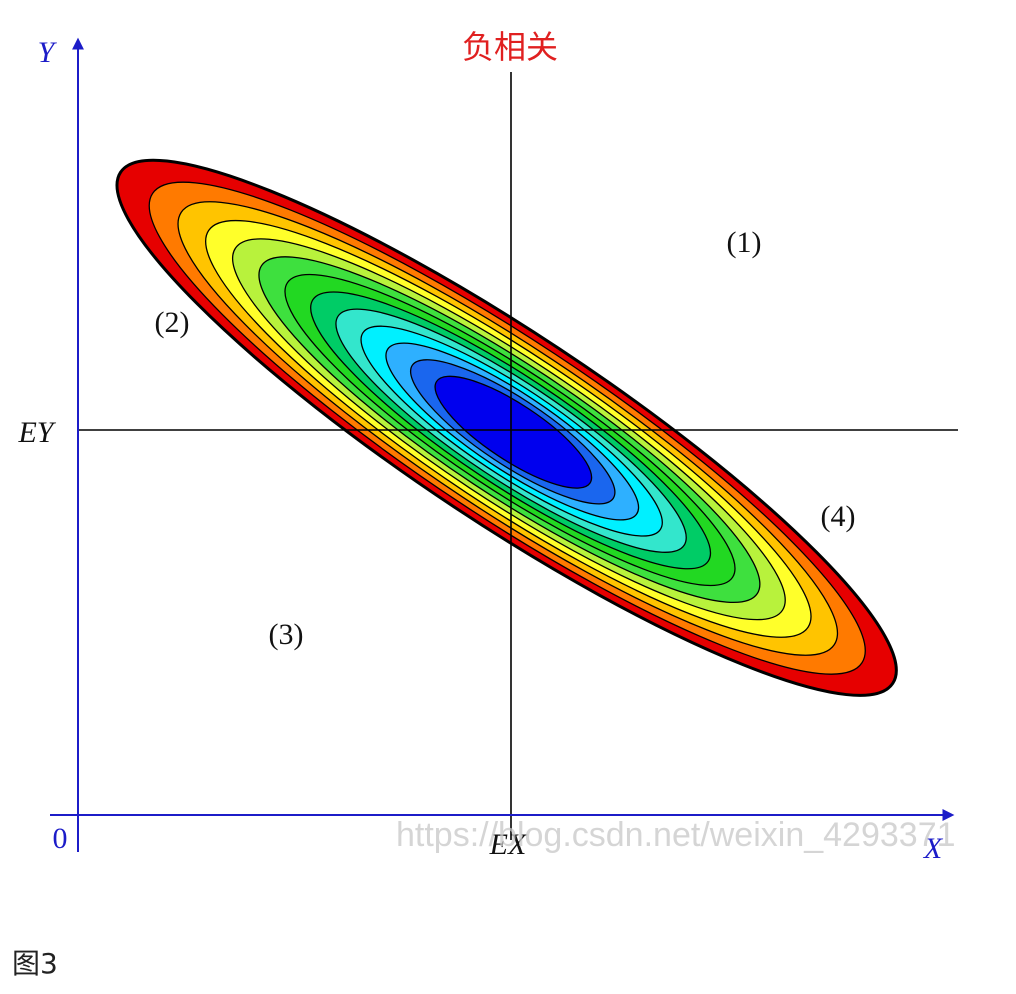  Describe the element at coordinates (933, 848) in the screenshot. I see `x-axis-label: X` at that location.